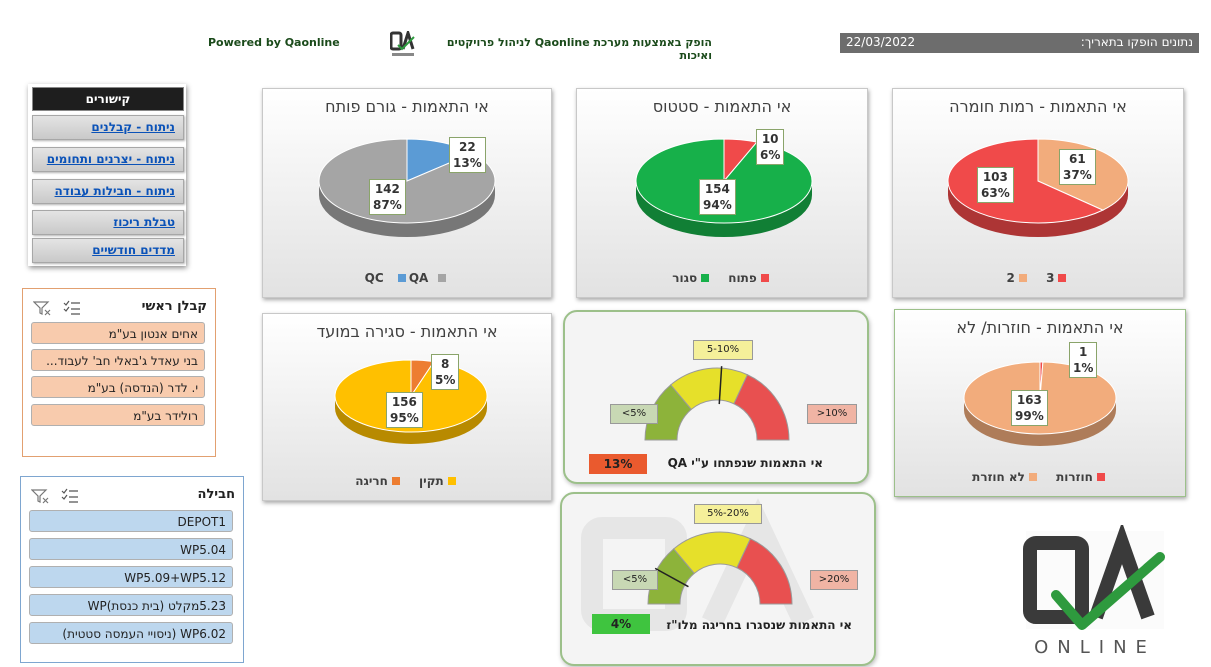 The width and height of the screenshot is (1211, 667). I want to click on contractor-slicer-item: י. לדר (הנדסה) בע"מ, so click(118, 387).